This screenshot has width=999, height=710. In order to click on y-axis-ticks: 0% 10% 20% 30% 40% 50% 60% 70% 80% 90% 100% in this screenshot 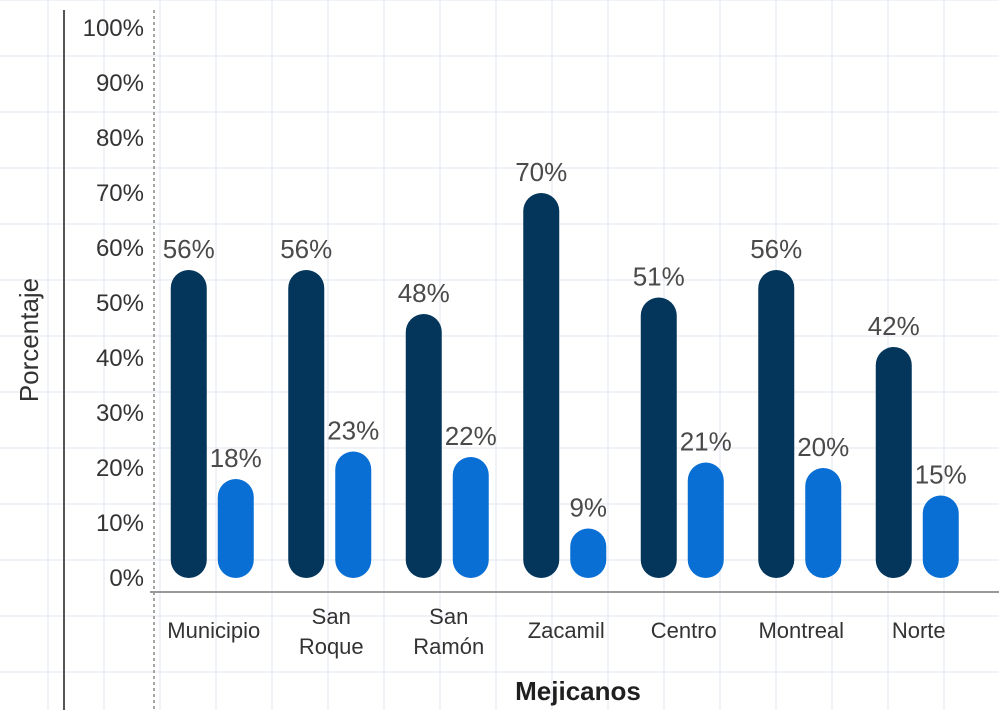, I will do `click(113, 303)`.